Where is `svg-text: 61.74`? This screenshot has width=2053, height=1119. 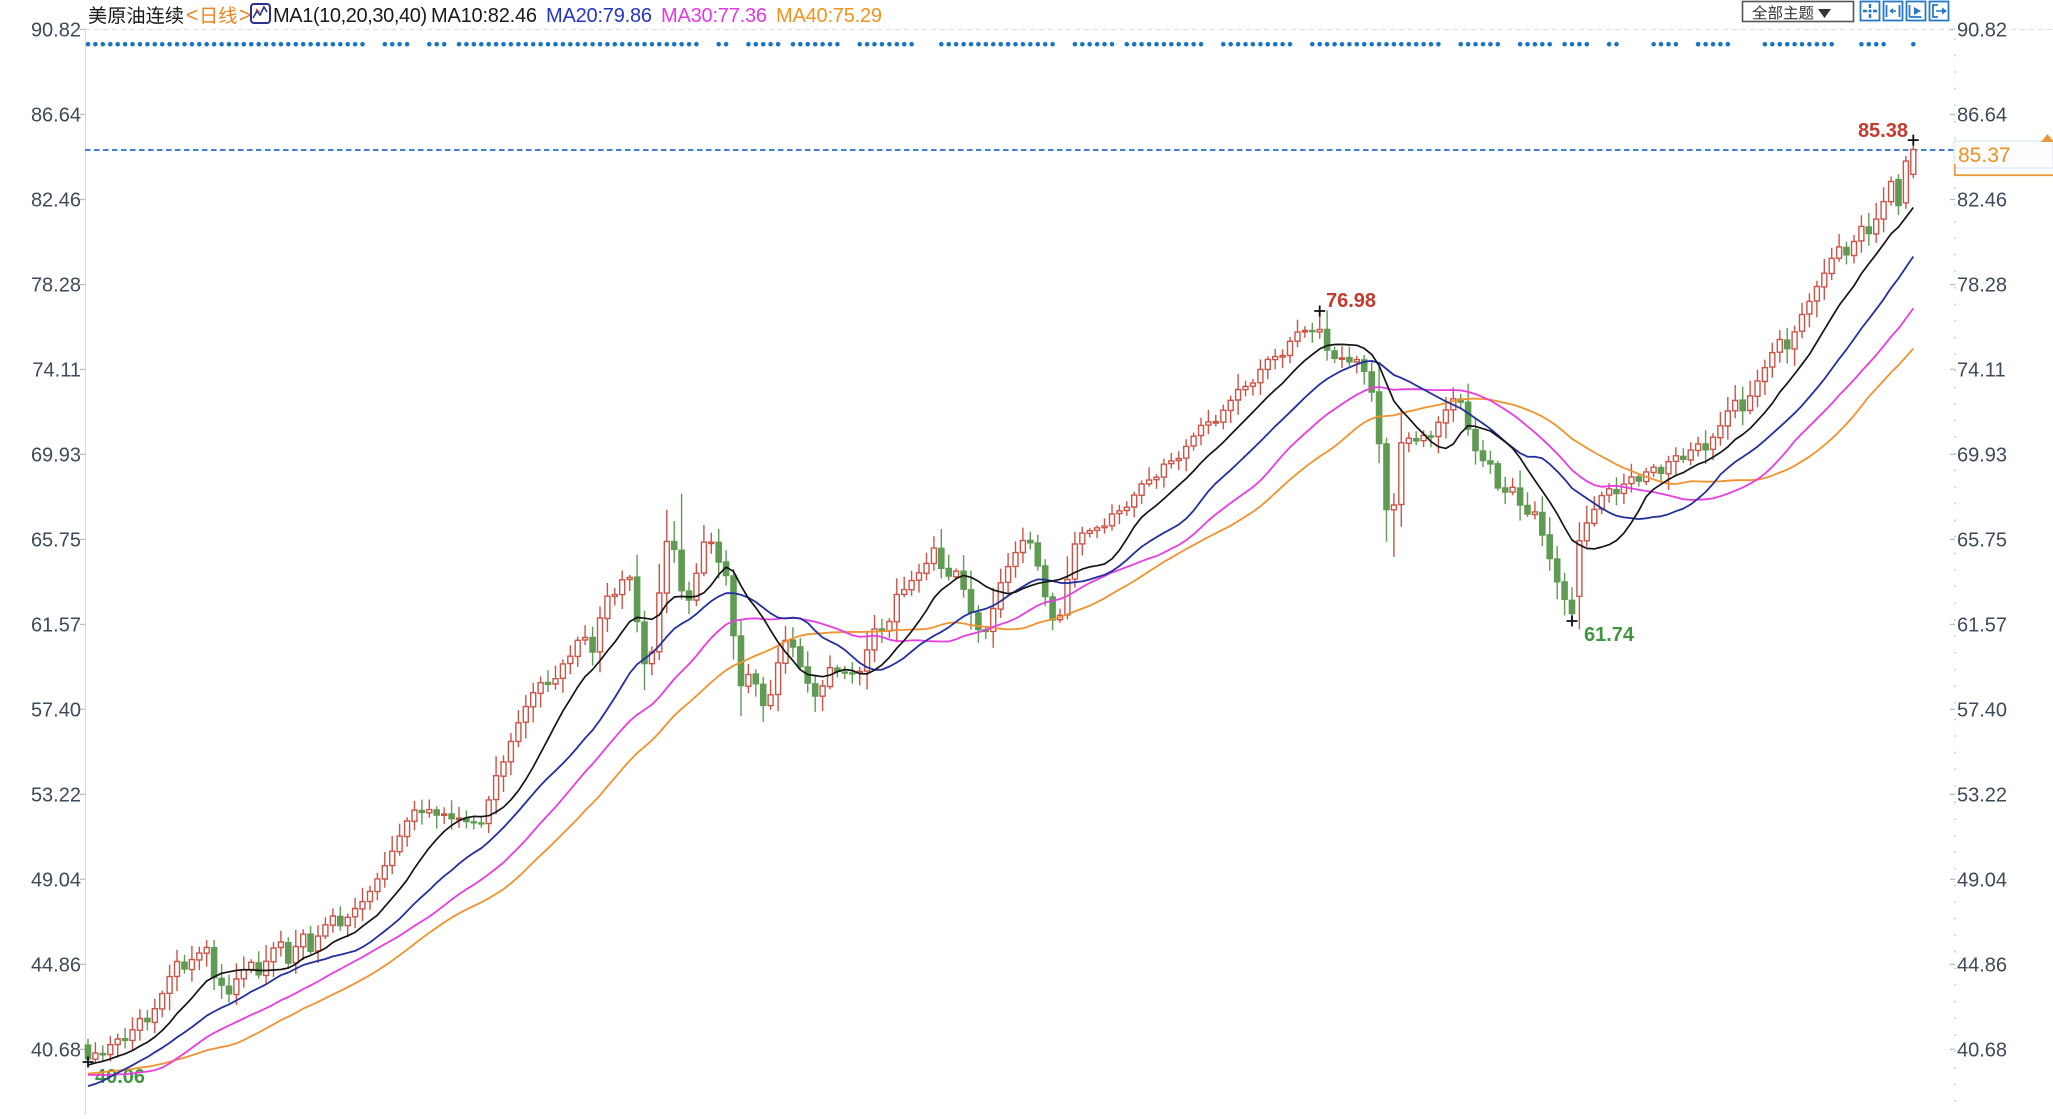
svg-text: 61.74 is located at coordinates (1609, 635).